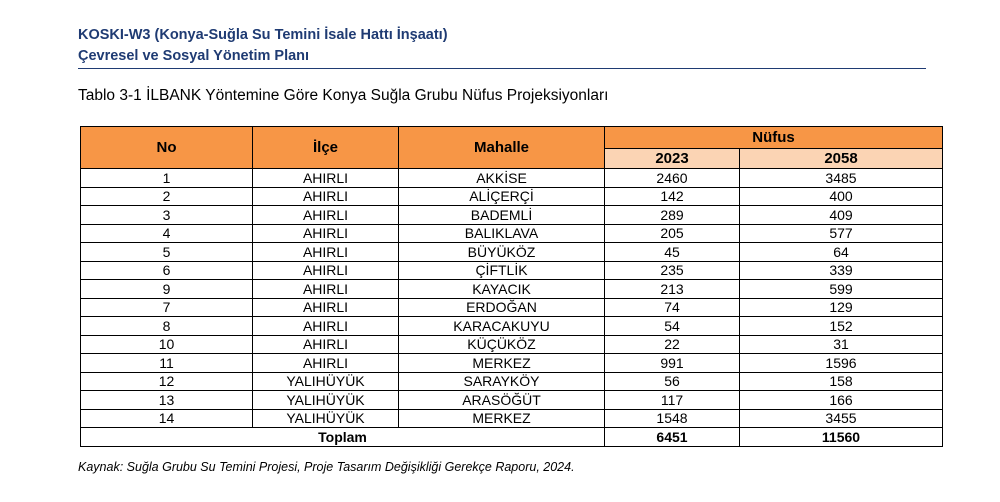  I want to click on cell-mahalle: AKKİSE, so click(501, 178).